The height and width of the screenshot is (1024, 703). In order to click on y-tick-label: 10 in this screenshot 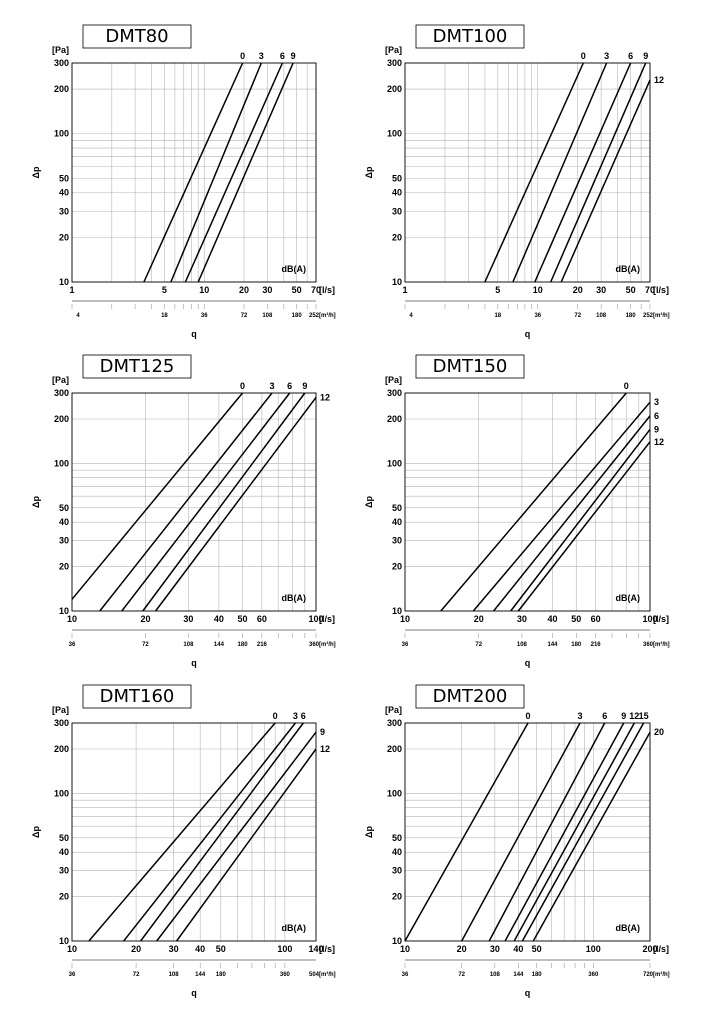, I will do `click(397, 941)`.